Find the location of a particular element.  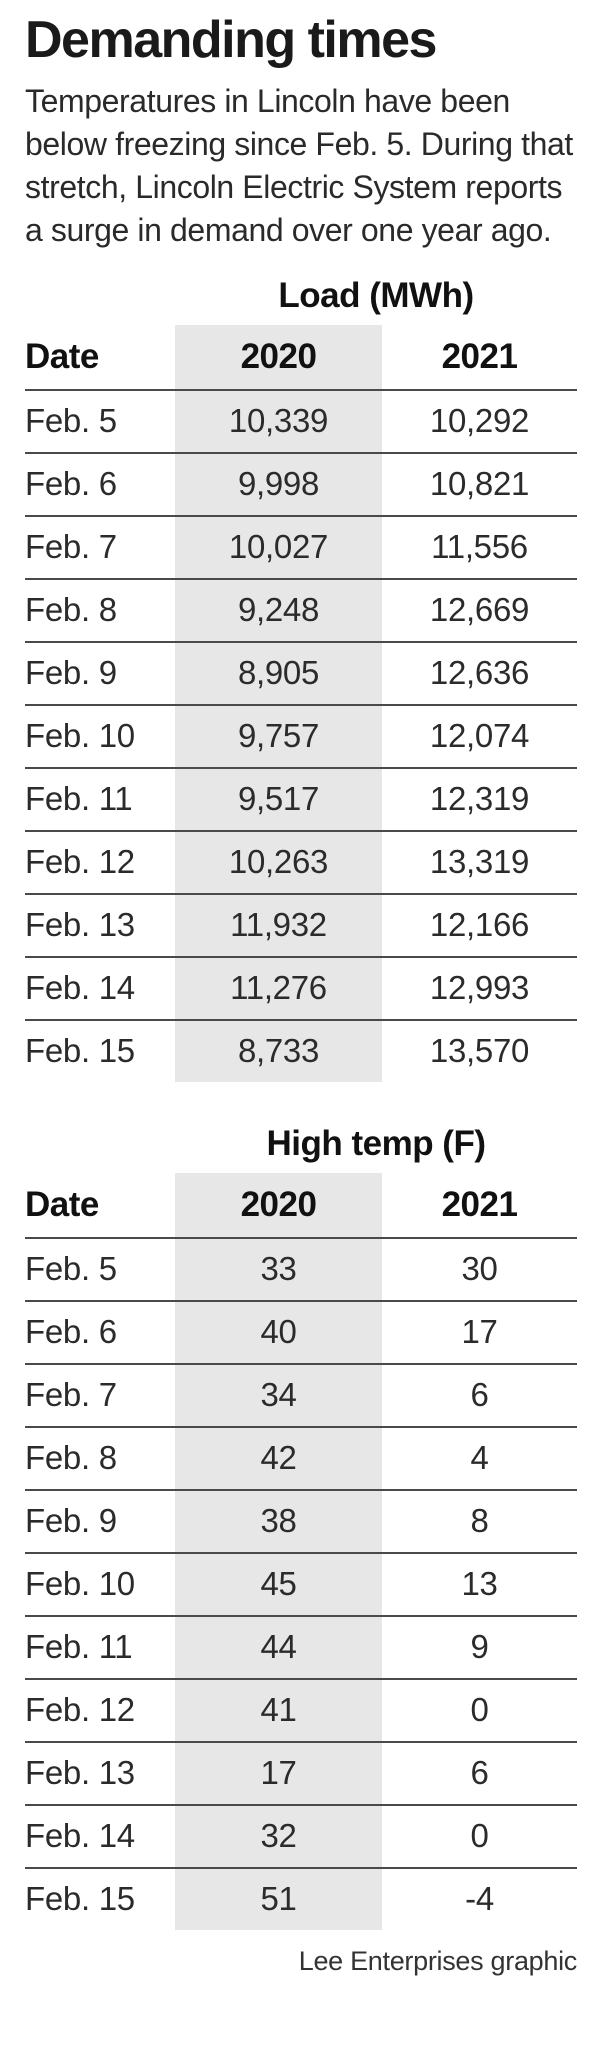

value-cell: 8 is located at coordinates (479, 1521).